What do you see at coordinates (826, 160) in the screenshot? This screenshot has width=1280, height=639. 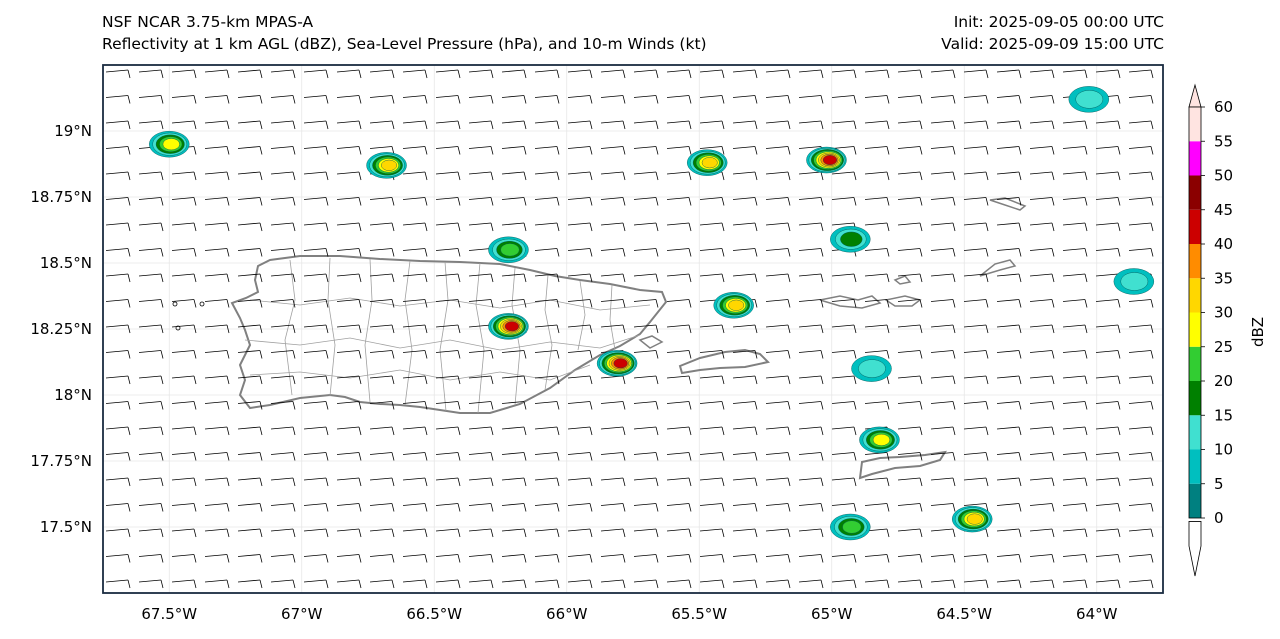 I see `reflectivity-cell` at bounding box center [826, 160].